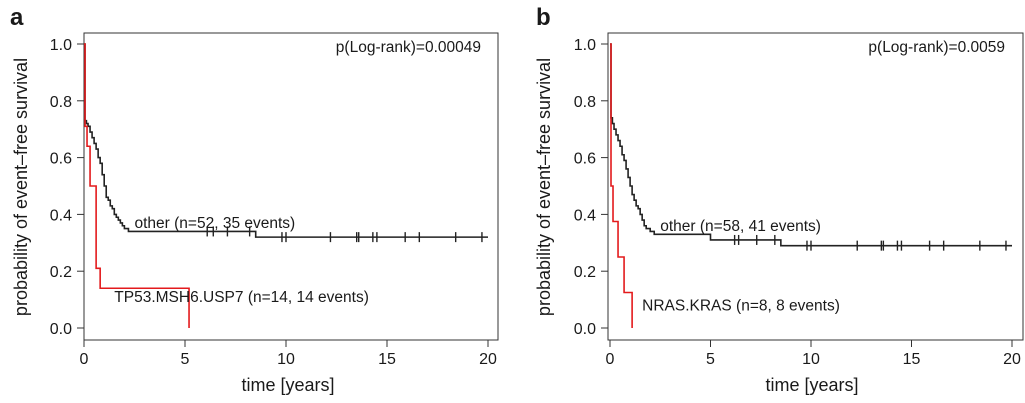  Describe the element at coordinates (543, 17) in the screenshot. I see `panel-b-label: b` at that location.